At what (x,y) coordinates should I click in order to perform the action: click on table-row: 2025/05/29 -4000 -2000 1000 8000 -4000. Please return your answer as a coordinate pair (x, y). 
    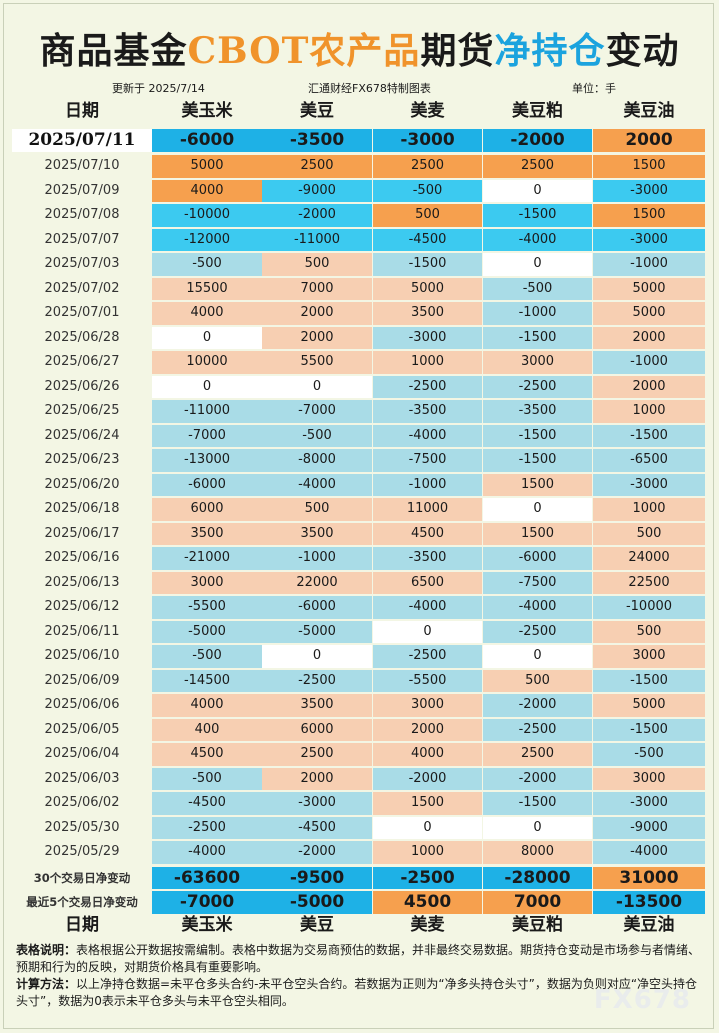
    Looking at the image, I should click on (359, 852).